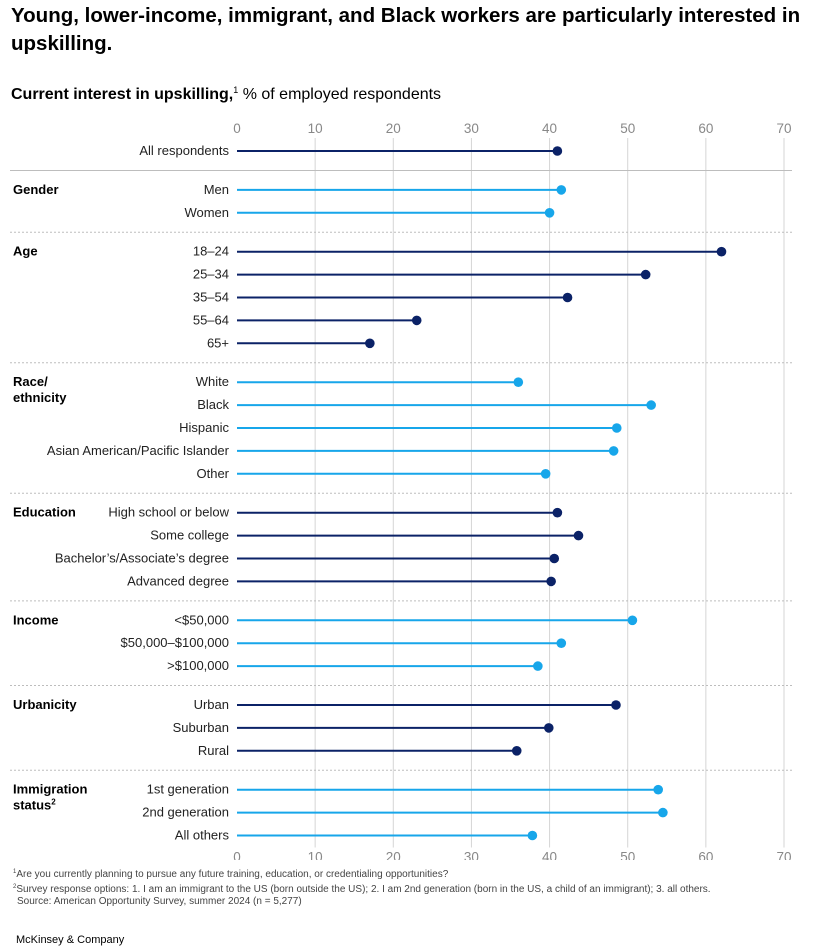 The image size is (837, 949). I want to click on group-label: Race/ethnicity, so click(40, 389).